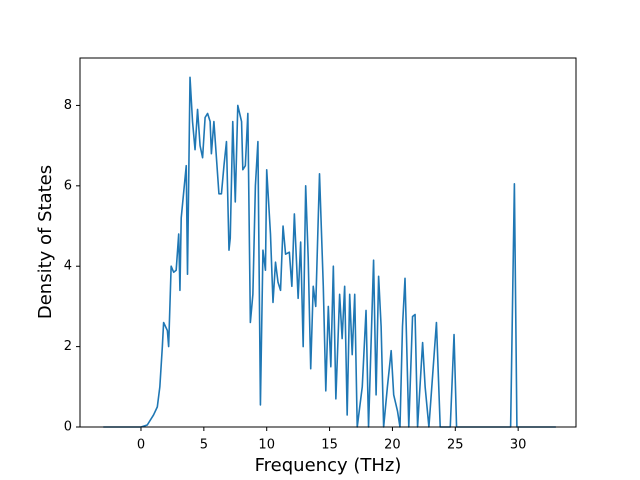 The height and width of the screenshot is (480, 640). I want to click on y-tick-label: 4, so click(68, 266).